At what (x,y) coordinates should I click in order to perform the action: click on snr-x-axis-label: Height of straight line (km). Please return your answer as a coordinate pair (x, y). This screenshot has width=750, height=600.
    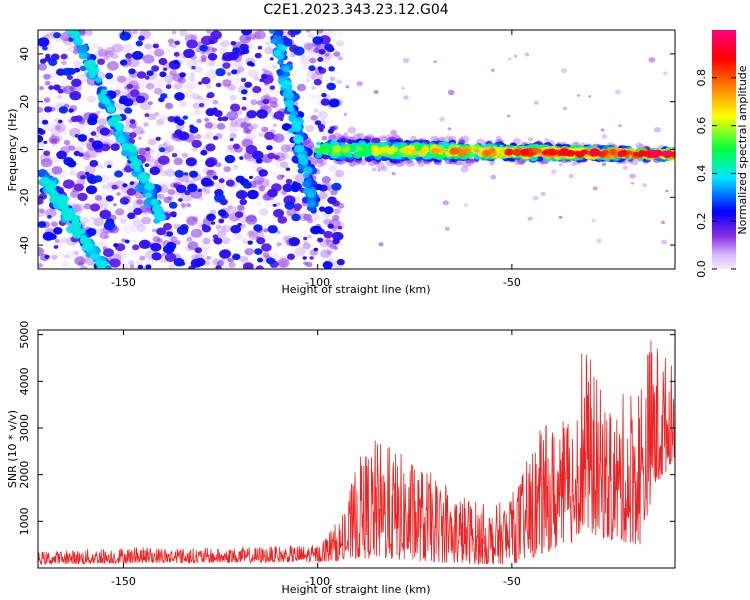
    Looking at the image, I should click on (355, 589).